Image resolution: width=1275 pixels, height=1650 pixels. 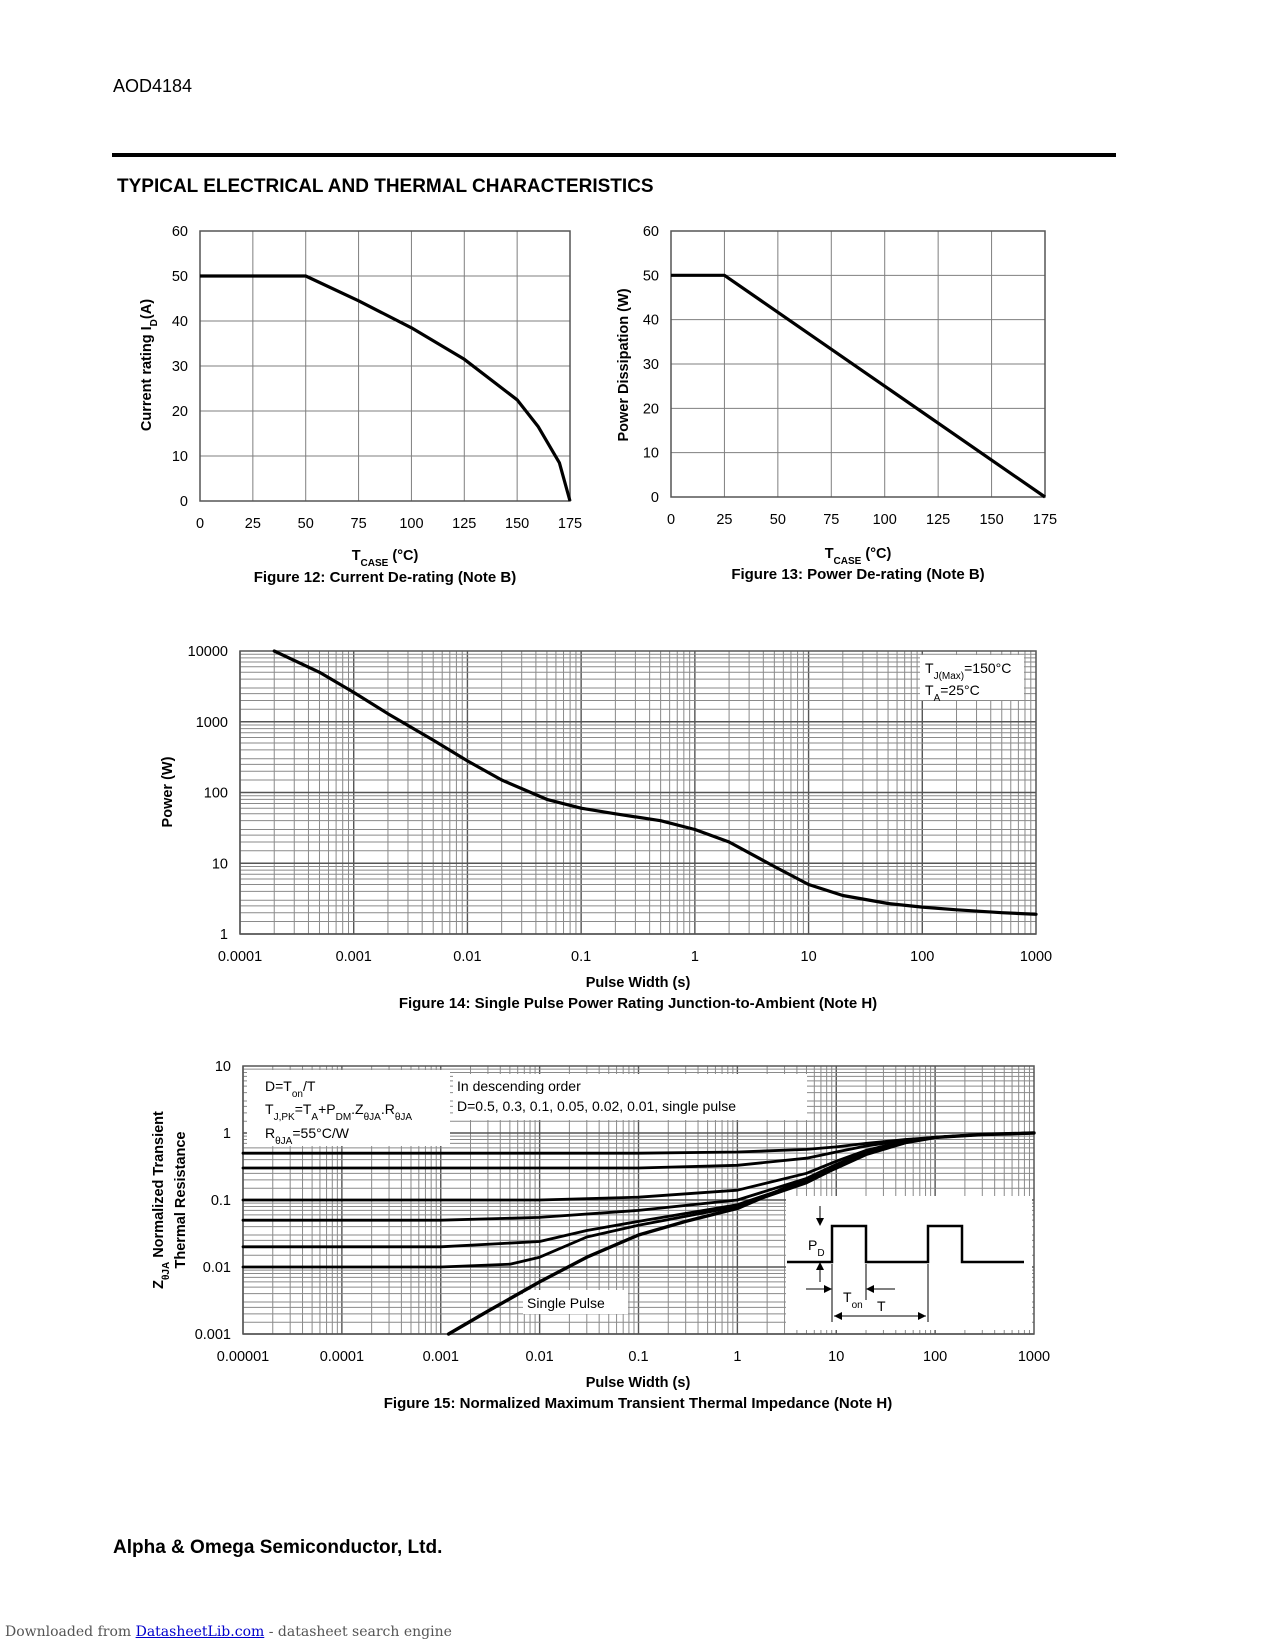 I want to click on legend-right-box, so click(x=630, y=1097).